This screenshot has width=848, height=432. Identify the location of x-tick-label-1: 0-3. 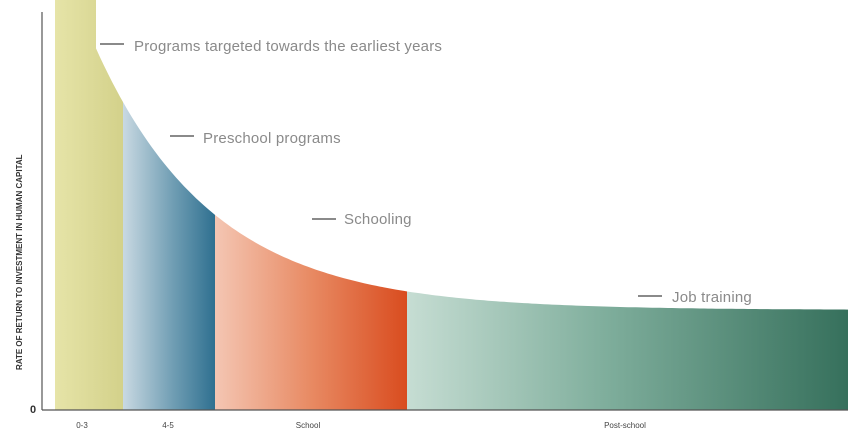
(82, 425).